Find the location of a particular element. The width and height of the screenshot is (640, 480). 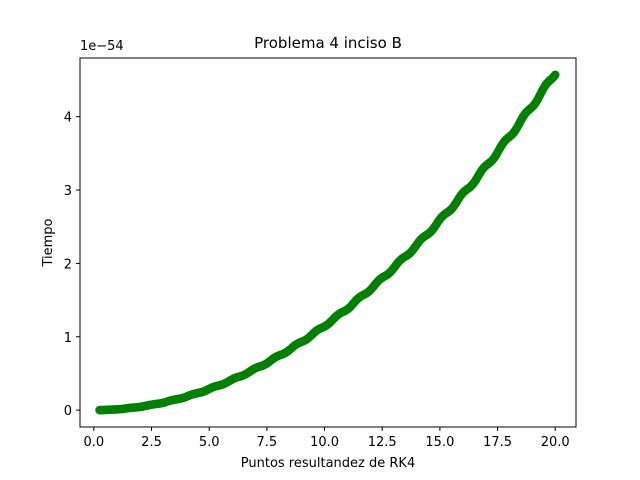

x-axis-label: Puntos resultandez de RK4 is located at coordinates (328, 463).